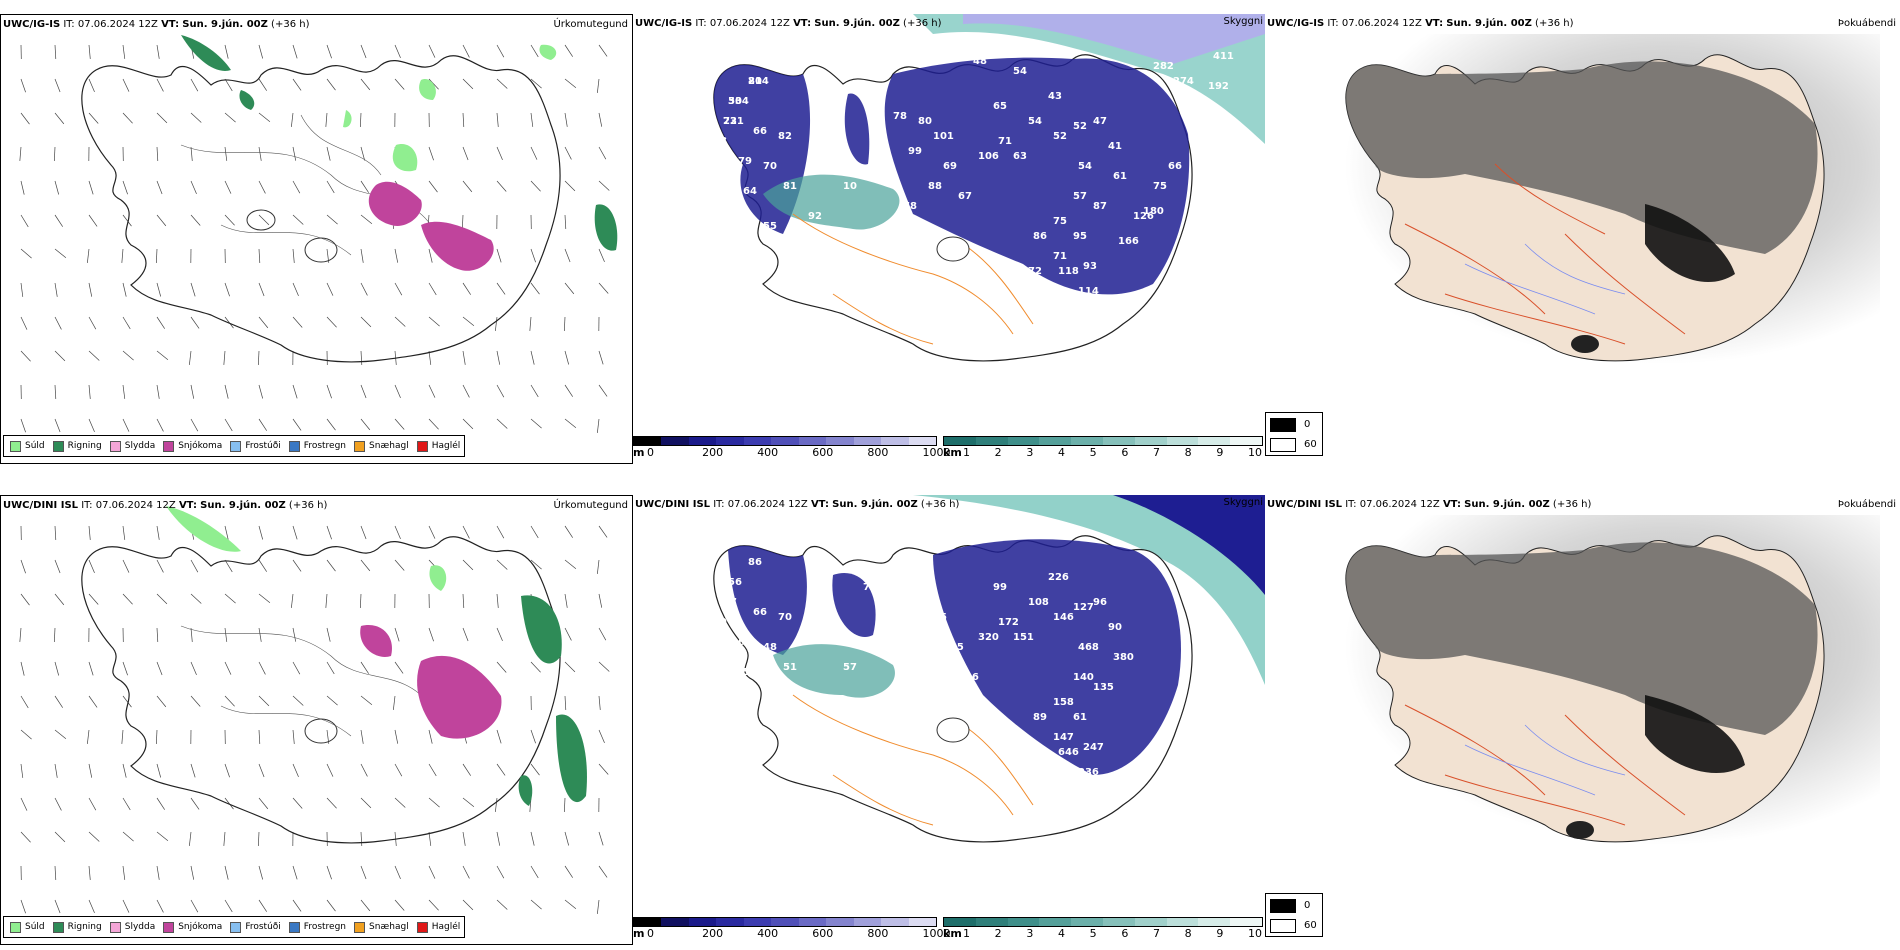  I want to click on cloud-base-value: 567, so click(883, 231).